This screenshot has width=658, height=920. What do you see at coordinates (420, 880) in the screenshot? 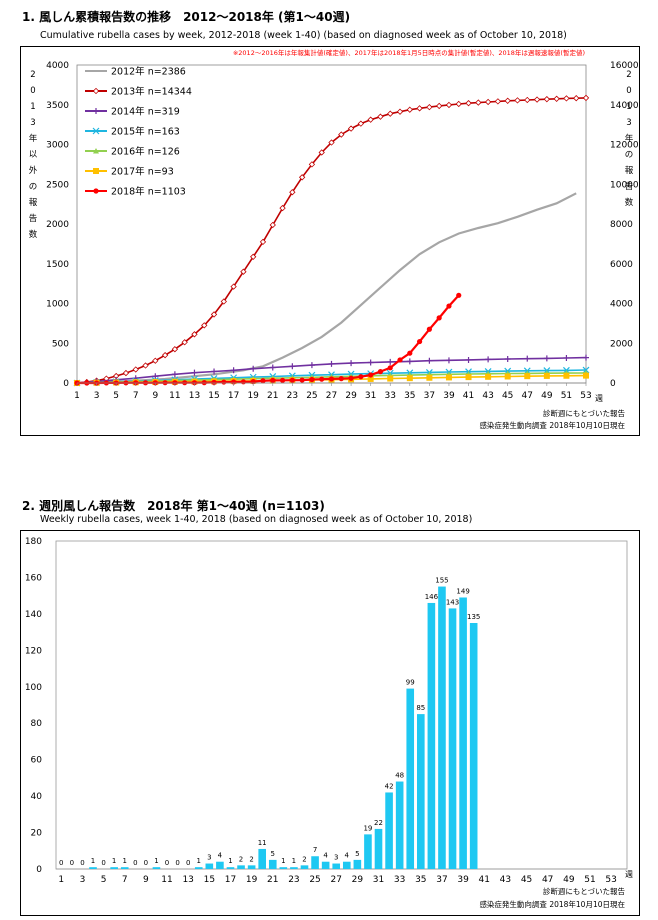
I see `chart2-x-tick-label: 35` at bounding box center [420, 880].